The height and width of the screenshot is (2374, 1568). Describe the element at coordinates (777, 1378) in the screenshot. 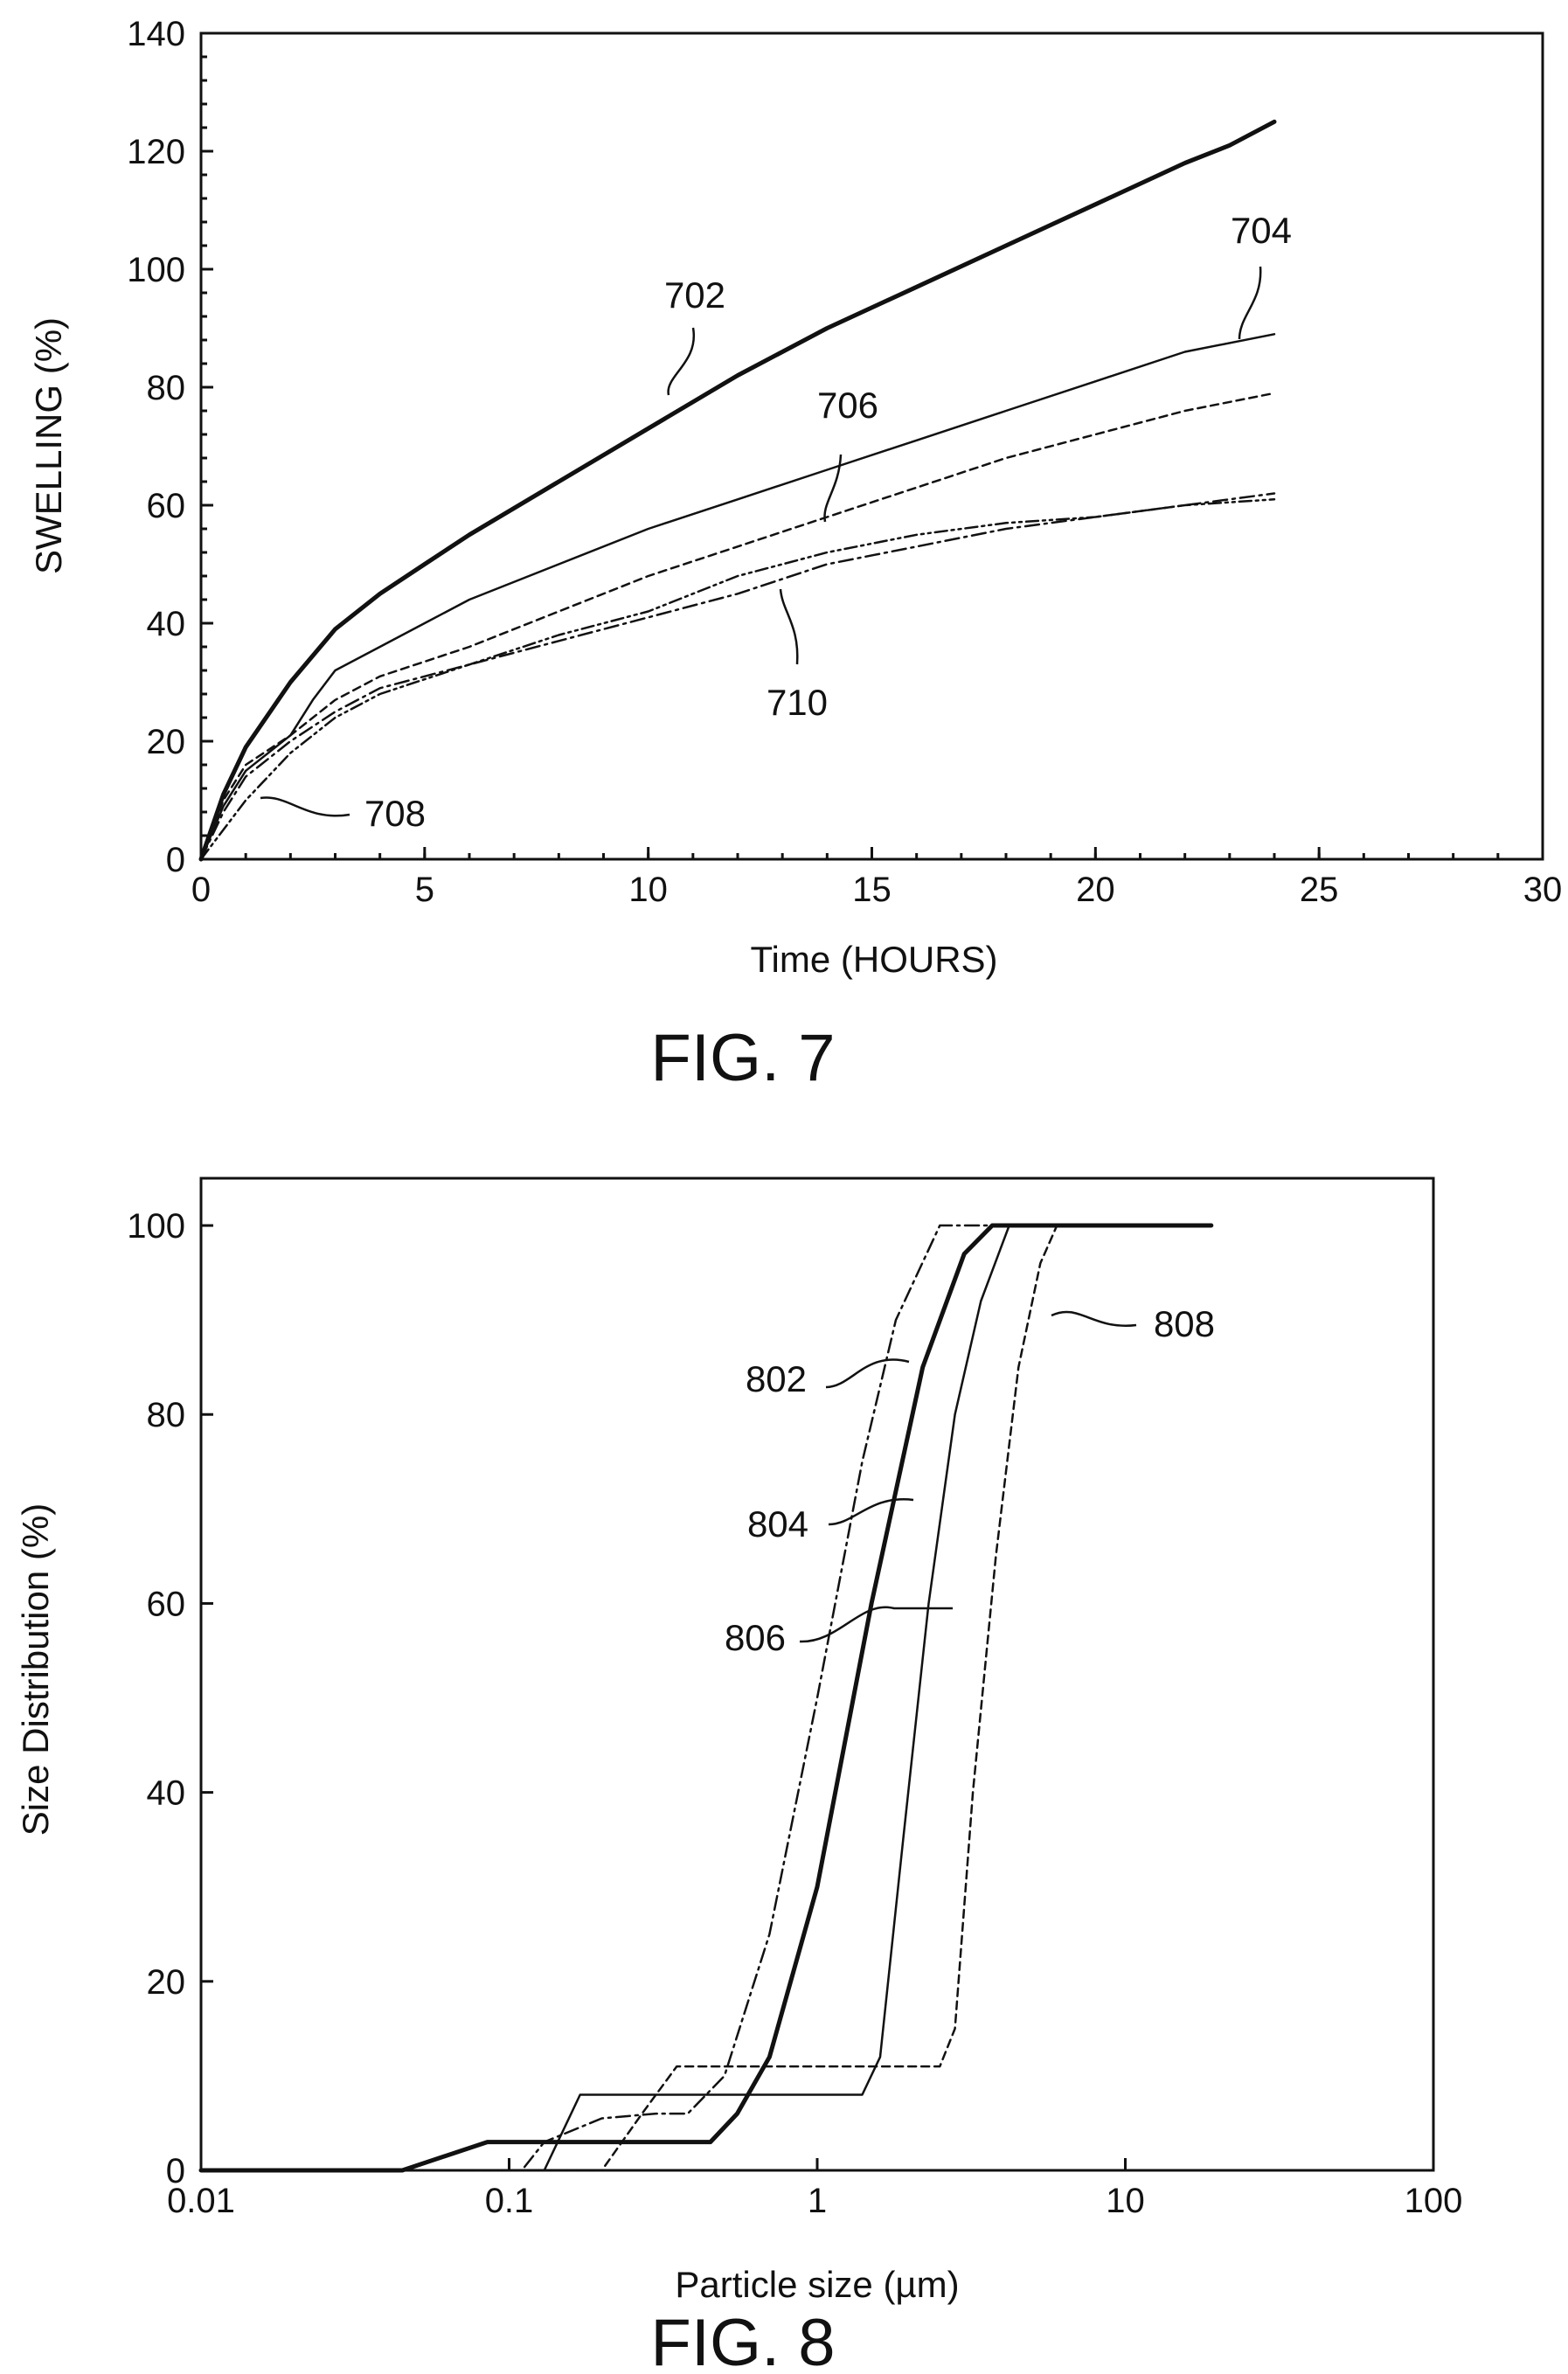

I see `ref-label-802: 802` at that location.